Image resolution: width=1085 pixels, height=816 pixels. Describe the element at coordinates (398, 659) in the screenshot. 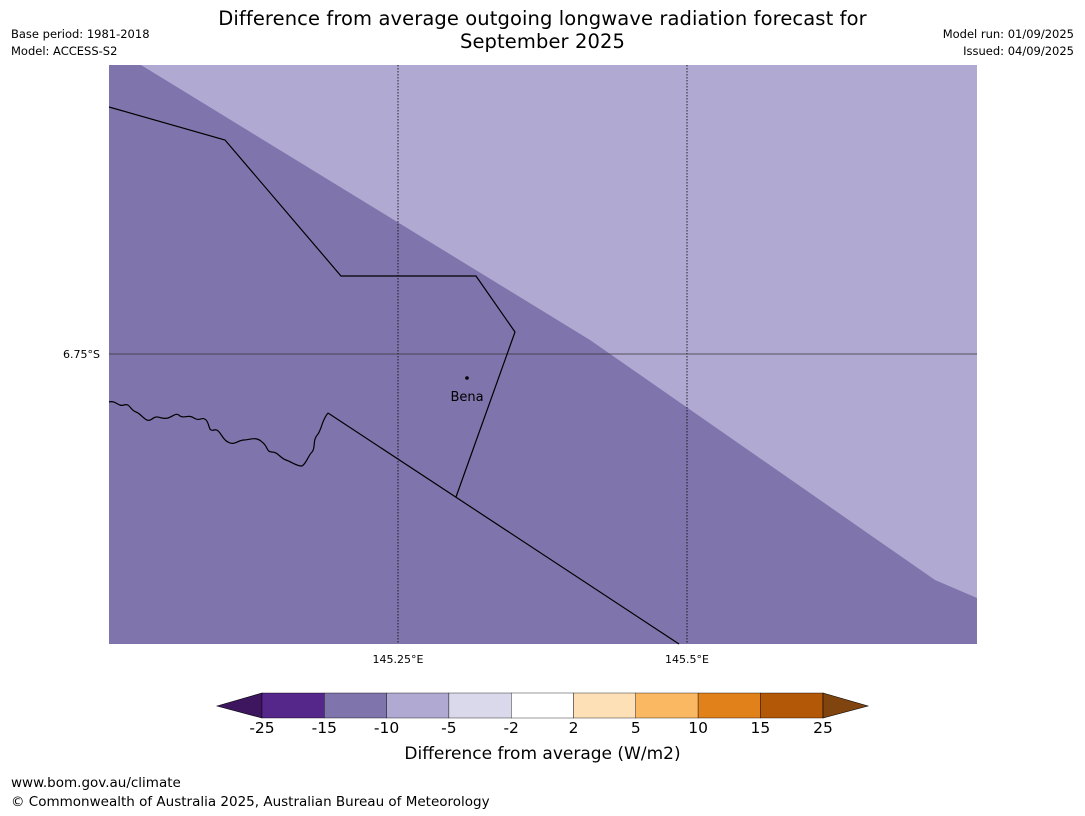

I see `lon-tick-label-145-25: 145.25°E` at that location.